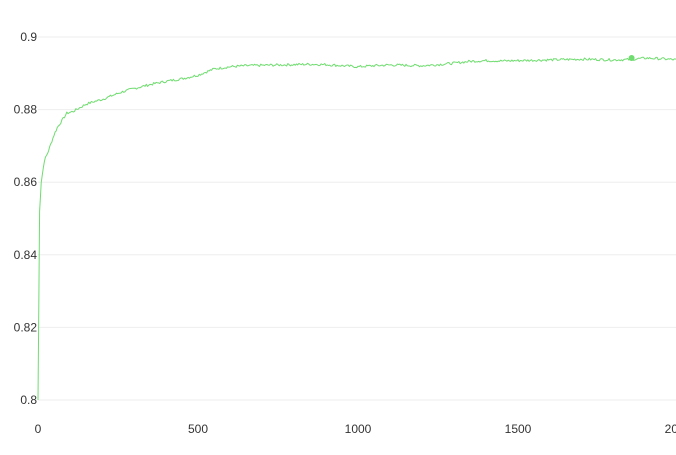 The width and height of the screenshot is (676, 455). I want to click on y-tick-label: 0.86, so click(26, 182).